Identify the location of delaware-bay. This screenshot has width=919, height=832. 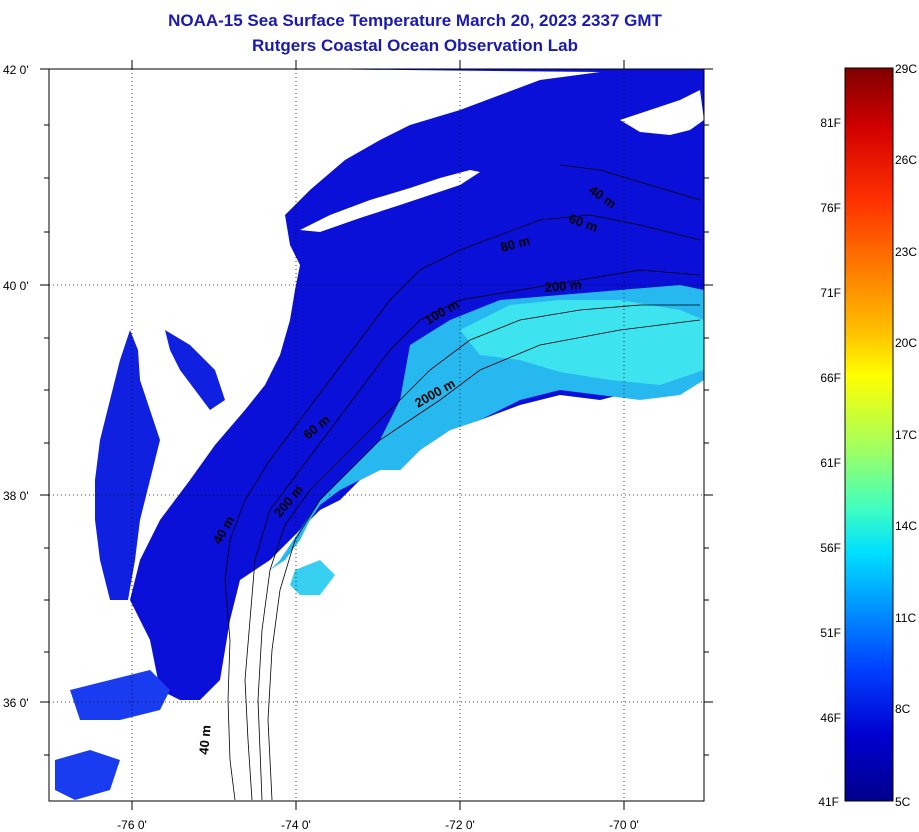
(195, 370).